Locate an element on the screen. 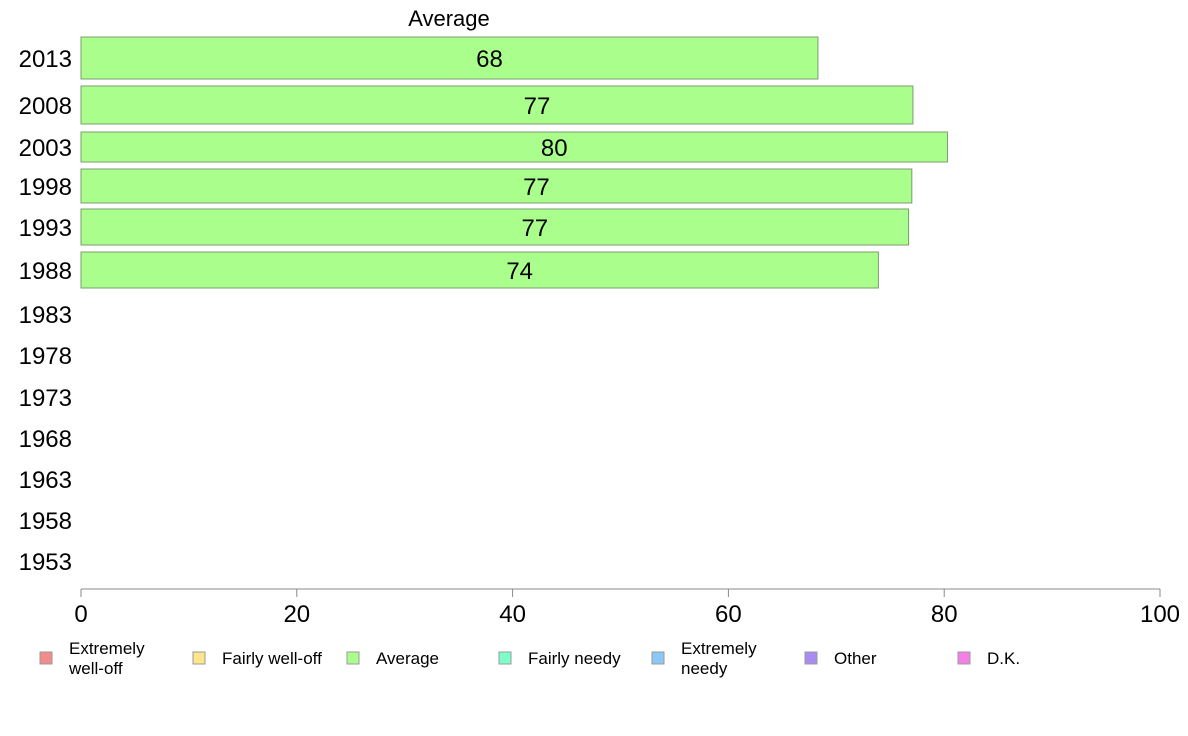 The height and width of the screenshot is (736, 1188). legend-item: Fairly well-off is located at coordinates (257, 658).